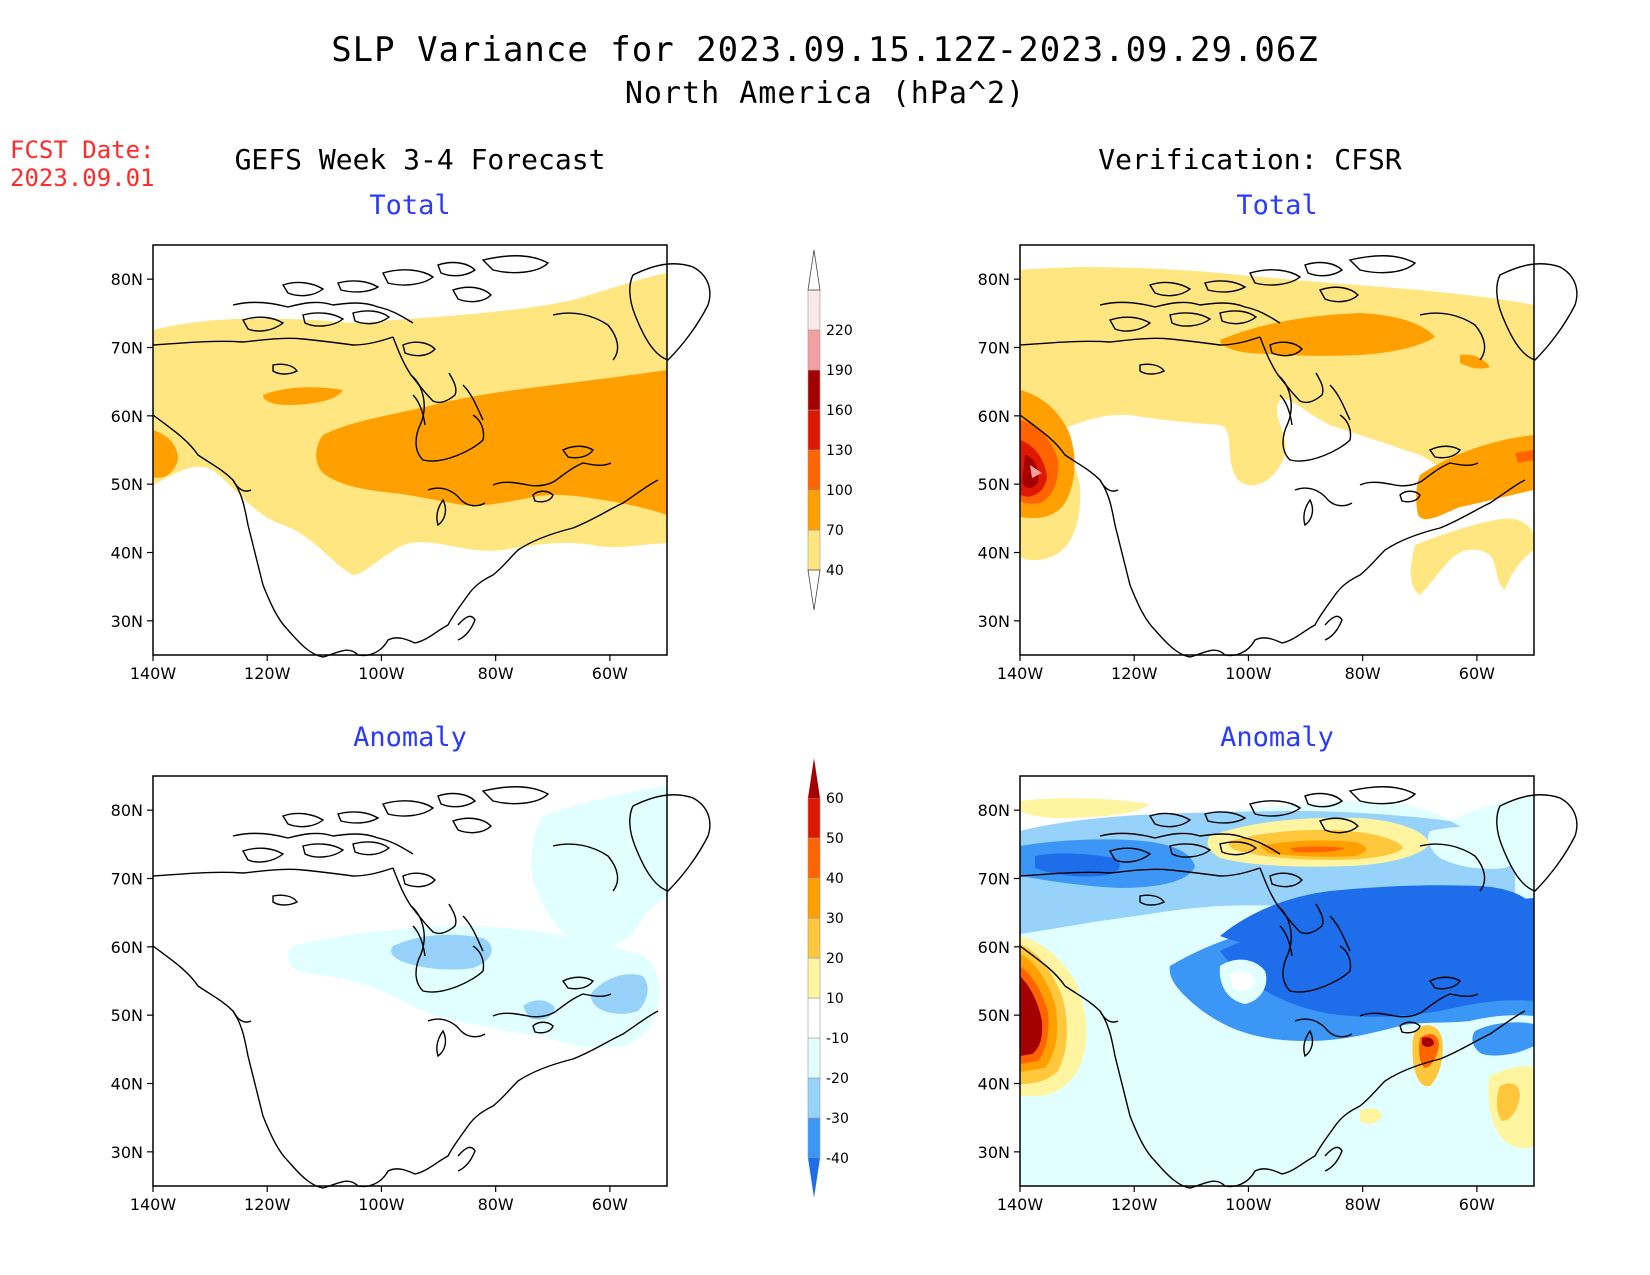 The height and width of the screenshot is (1275, 1650). What do you see at coordinates (837, 1119) in the screenshot?
I see `colorbar-anomaly-label: -30` at bounding box center [837, 1119].